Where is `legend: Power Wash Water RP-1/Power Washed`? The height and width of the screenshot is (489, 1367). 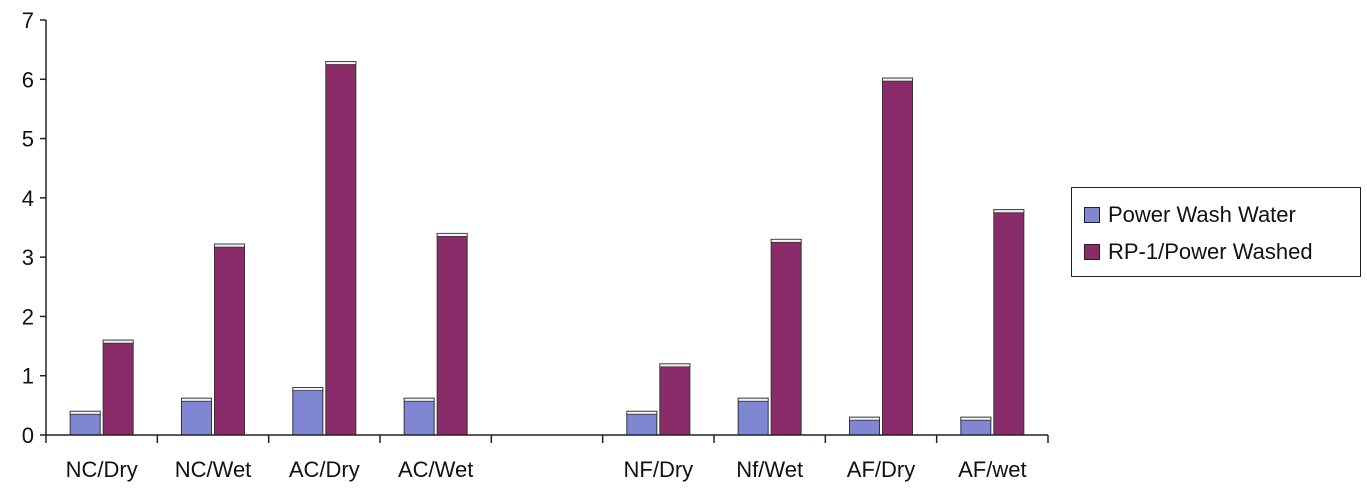 legend: Power Wash Water RP-1/Power Washed is located at coordinates (1216, 232).